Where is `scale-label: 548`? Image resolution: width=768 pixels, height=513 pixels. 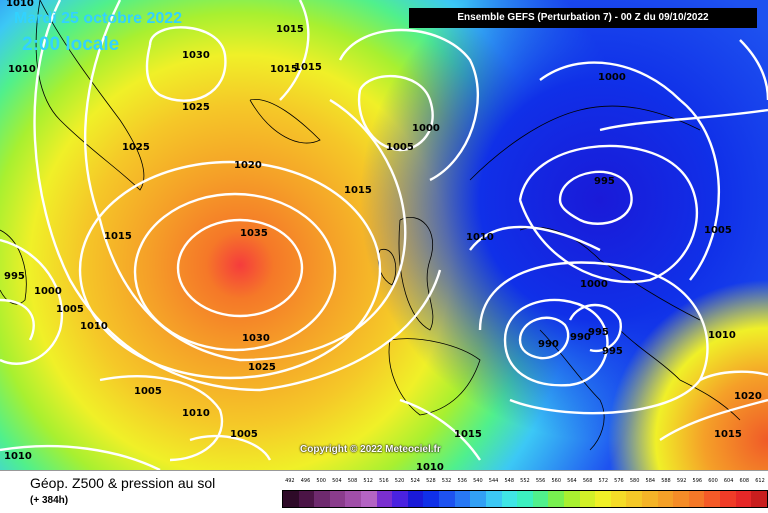
scale-label: 548 is located at coordinates (509, 481).